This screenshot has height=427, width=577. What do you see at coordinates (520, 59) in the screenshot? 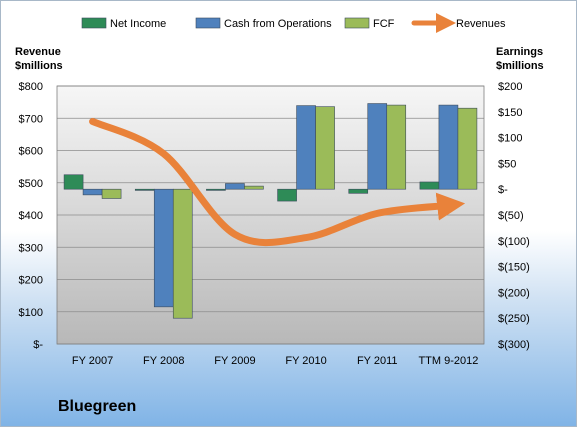
I see `right-axis-title: Earnings $millions` at bounding box center [520, 59].